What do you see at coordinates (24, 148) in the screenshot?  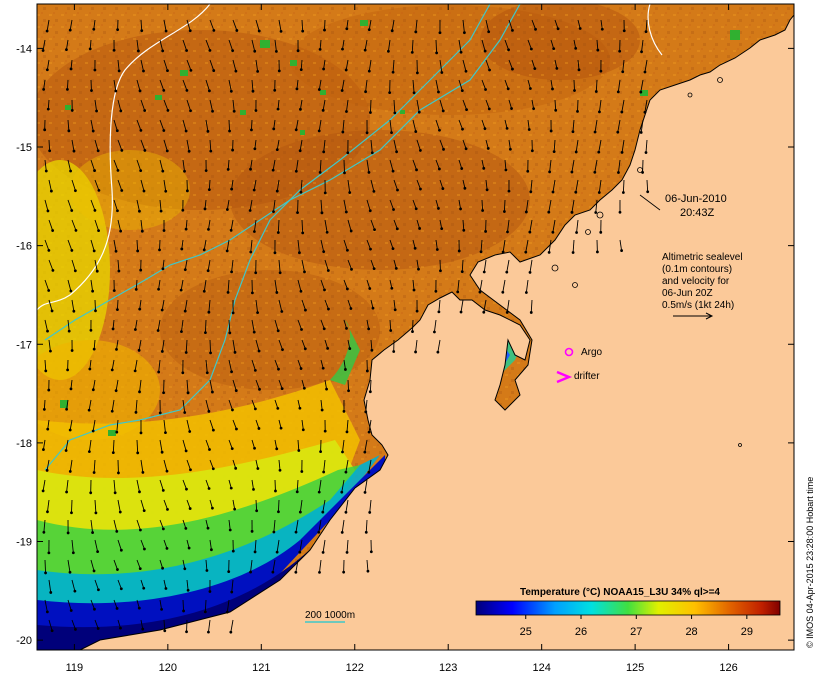 I see `lat-tick-label: -15` at bounding box center [24, 148].